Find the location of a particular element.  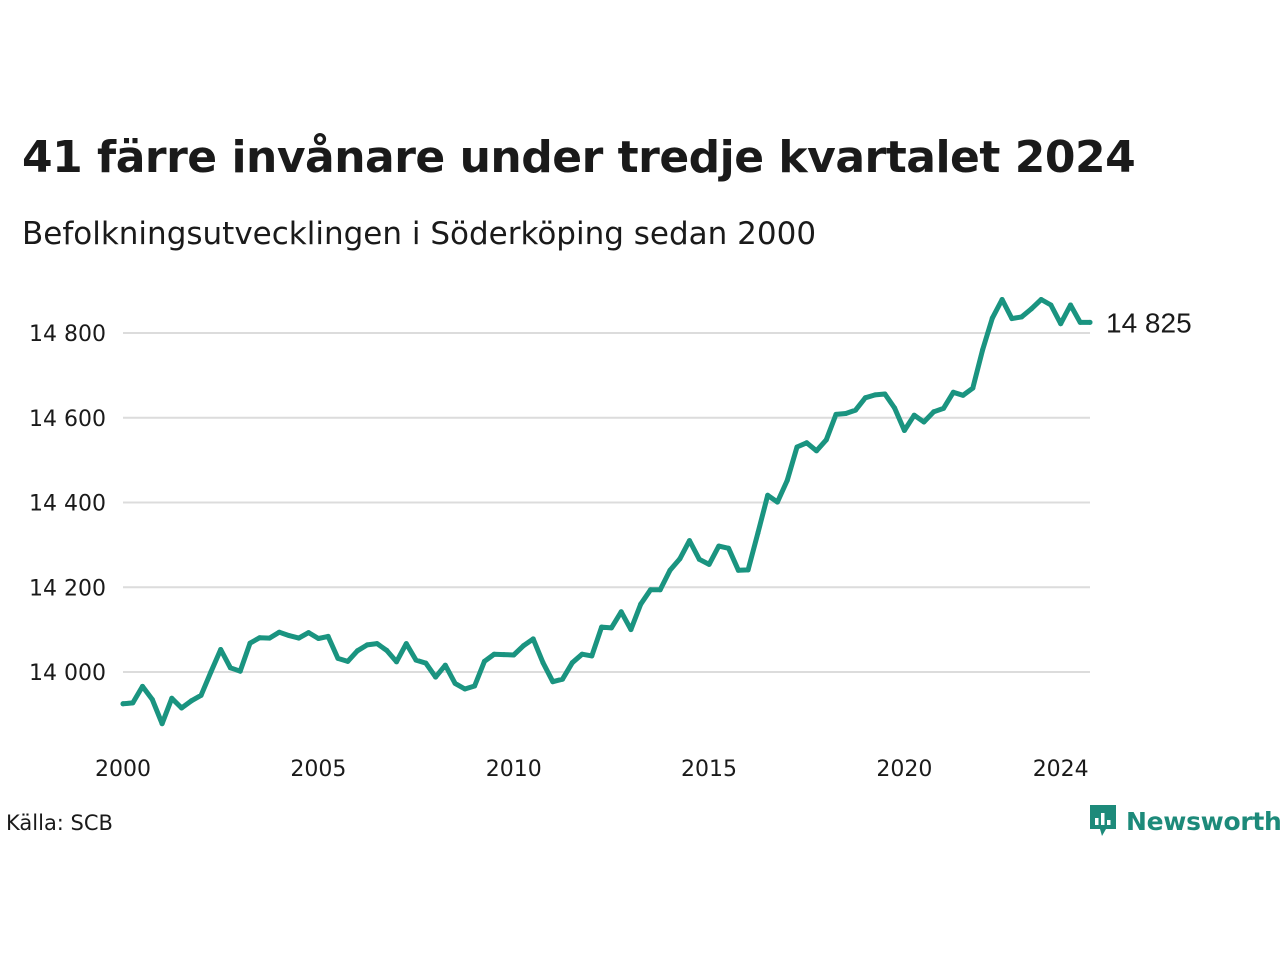

brand-logo: Newsworthy is located at coordinates (1184, 821).